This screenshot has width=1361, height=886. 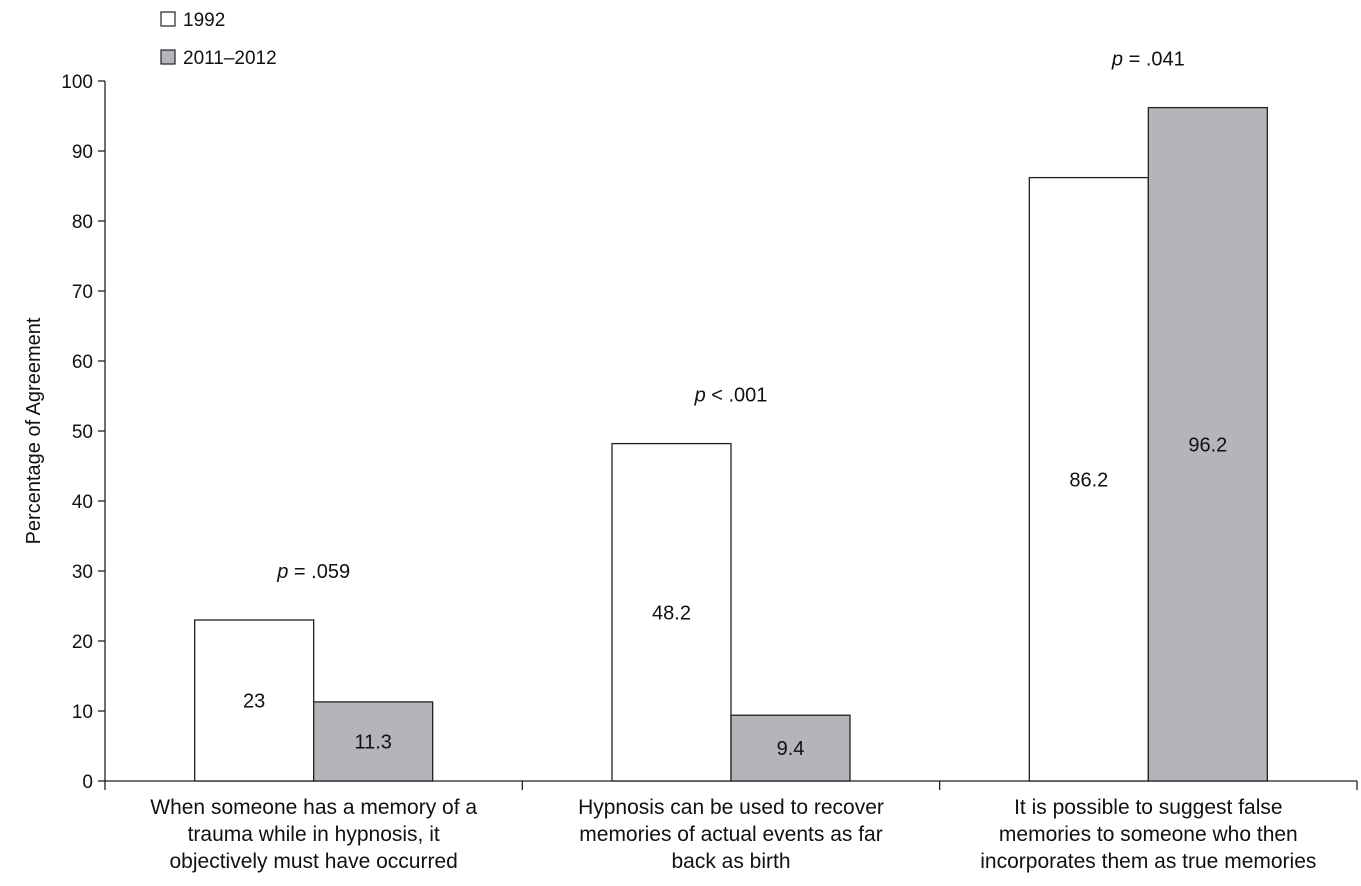 I want to click on category-label: It is possible to suggest false, so click(x=1148, y=807).